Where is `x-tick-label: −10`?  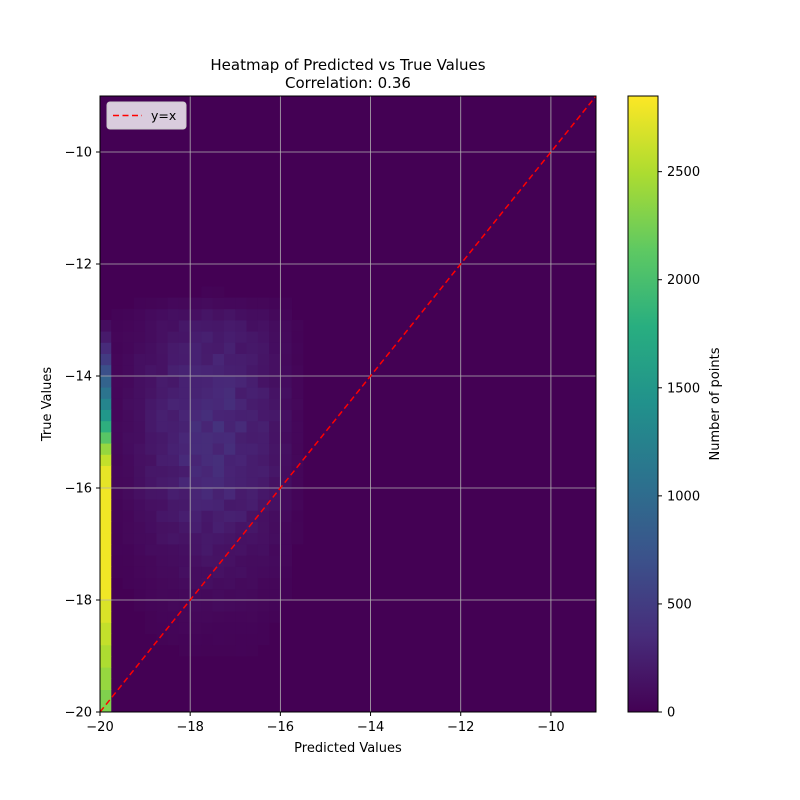
x-tick-label: −10 is located at coordinates (550, 727).